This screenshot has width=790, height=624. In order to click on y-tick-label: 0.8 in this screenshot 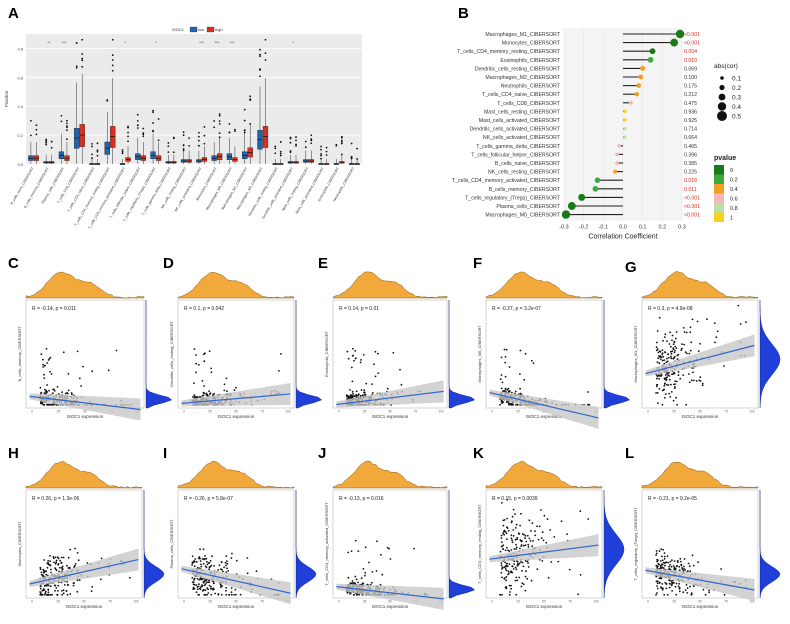, I will do `click(20, 48)`.